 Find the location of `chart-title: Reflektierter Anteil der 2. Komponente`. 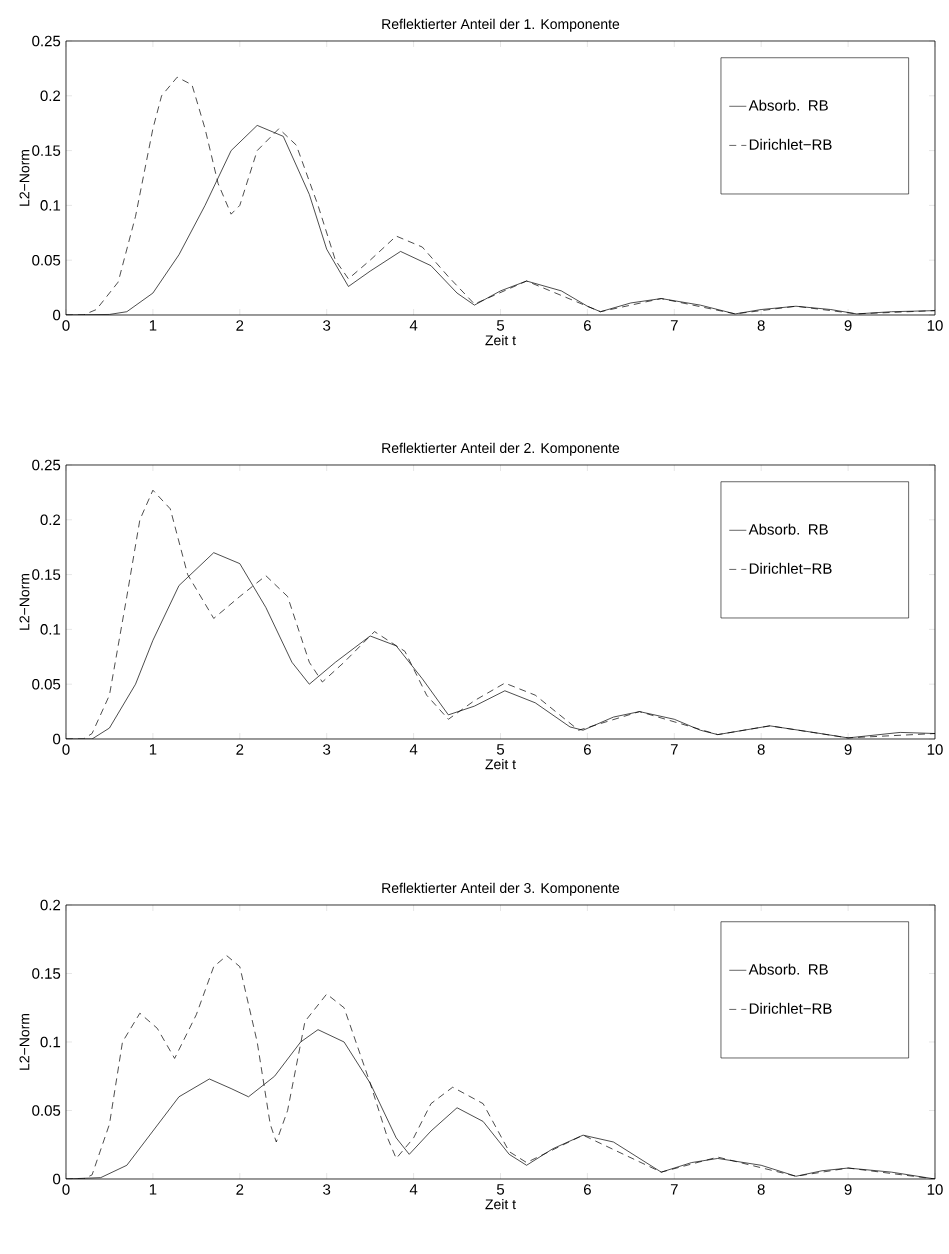

chart-title: Reflektierter Anteil der 2. Komponente is located at coordinates (501, 449).